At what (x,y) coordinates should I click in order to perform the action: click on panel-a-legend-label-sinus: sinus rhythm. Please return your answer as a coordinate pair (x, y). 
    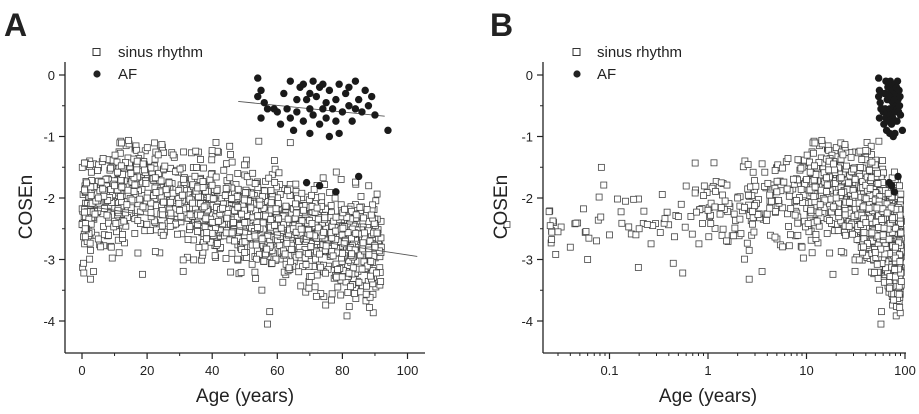
    Looking at the image, I should click on (160, 52).